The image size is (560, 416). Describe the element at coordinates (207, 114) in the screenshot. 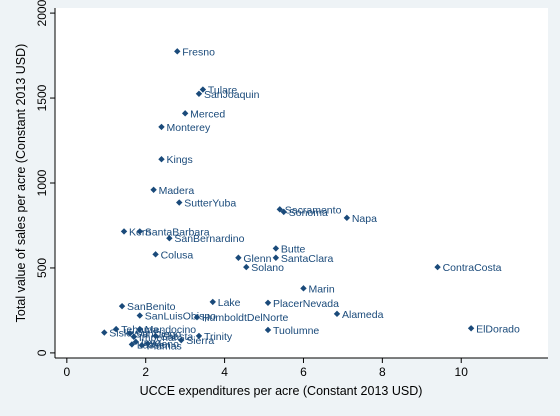

I see `point-label: Merced` at that location.